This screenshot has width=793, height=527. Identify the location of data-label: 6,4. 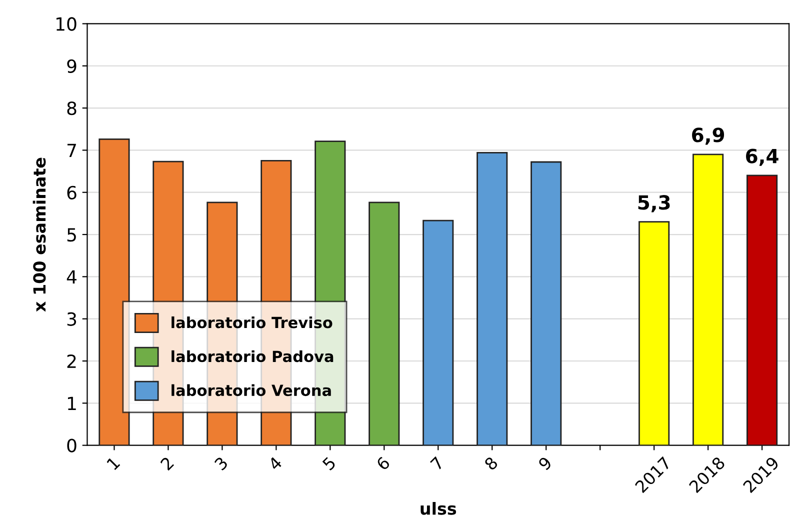
(762, 157).